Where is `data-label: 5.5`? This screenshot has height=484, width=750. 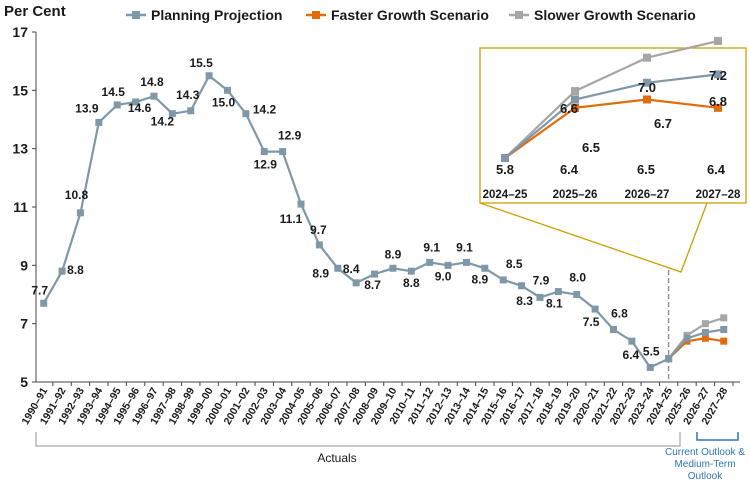
data-label: 5.5 is located at coordinates (651, 351).